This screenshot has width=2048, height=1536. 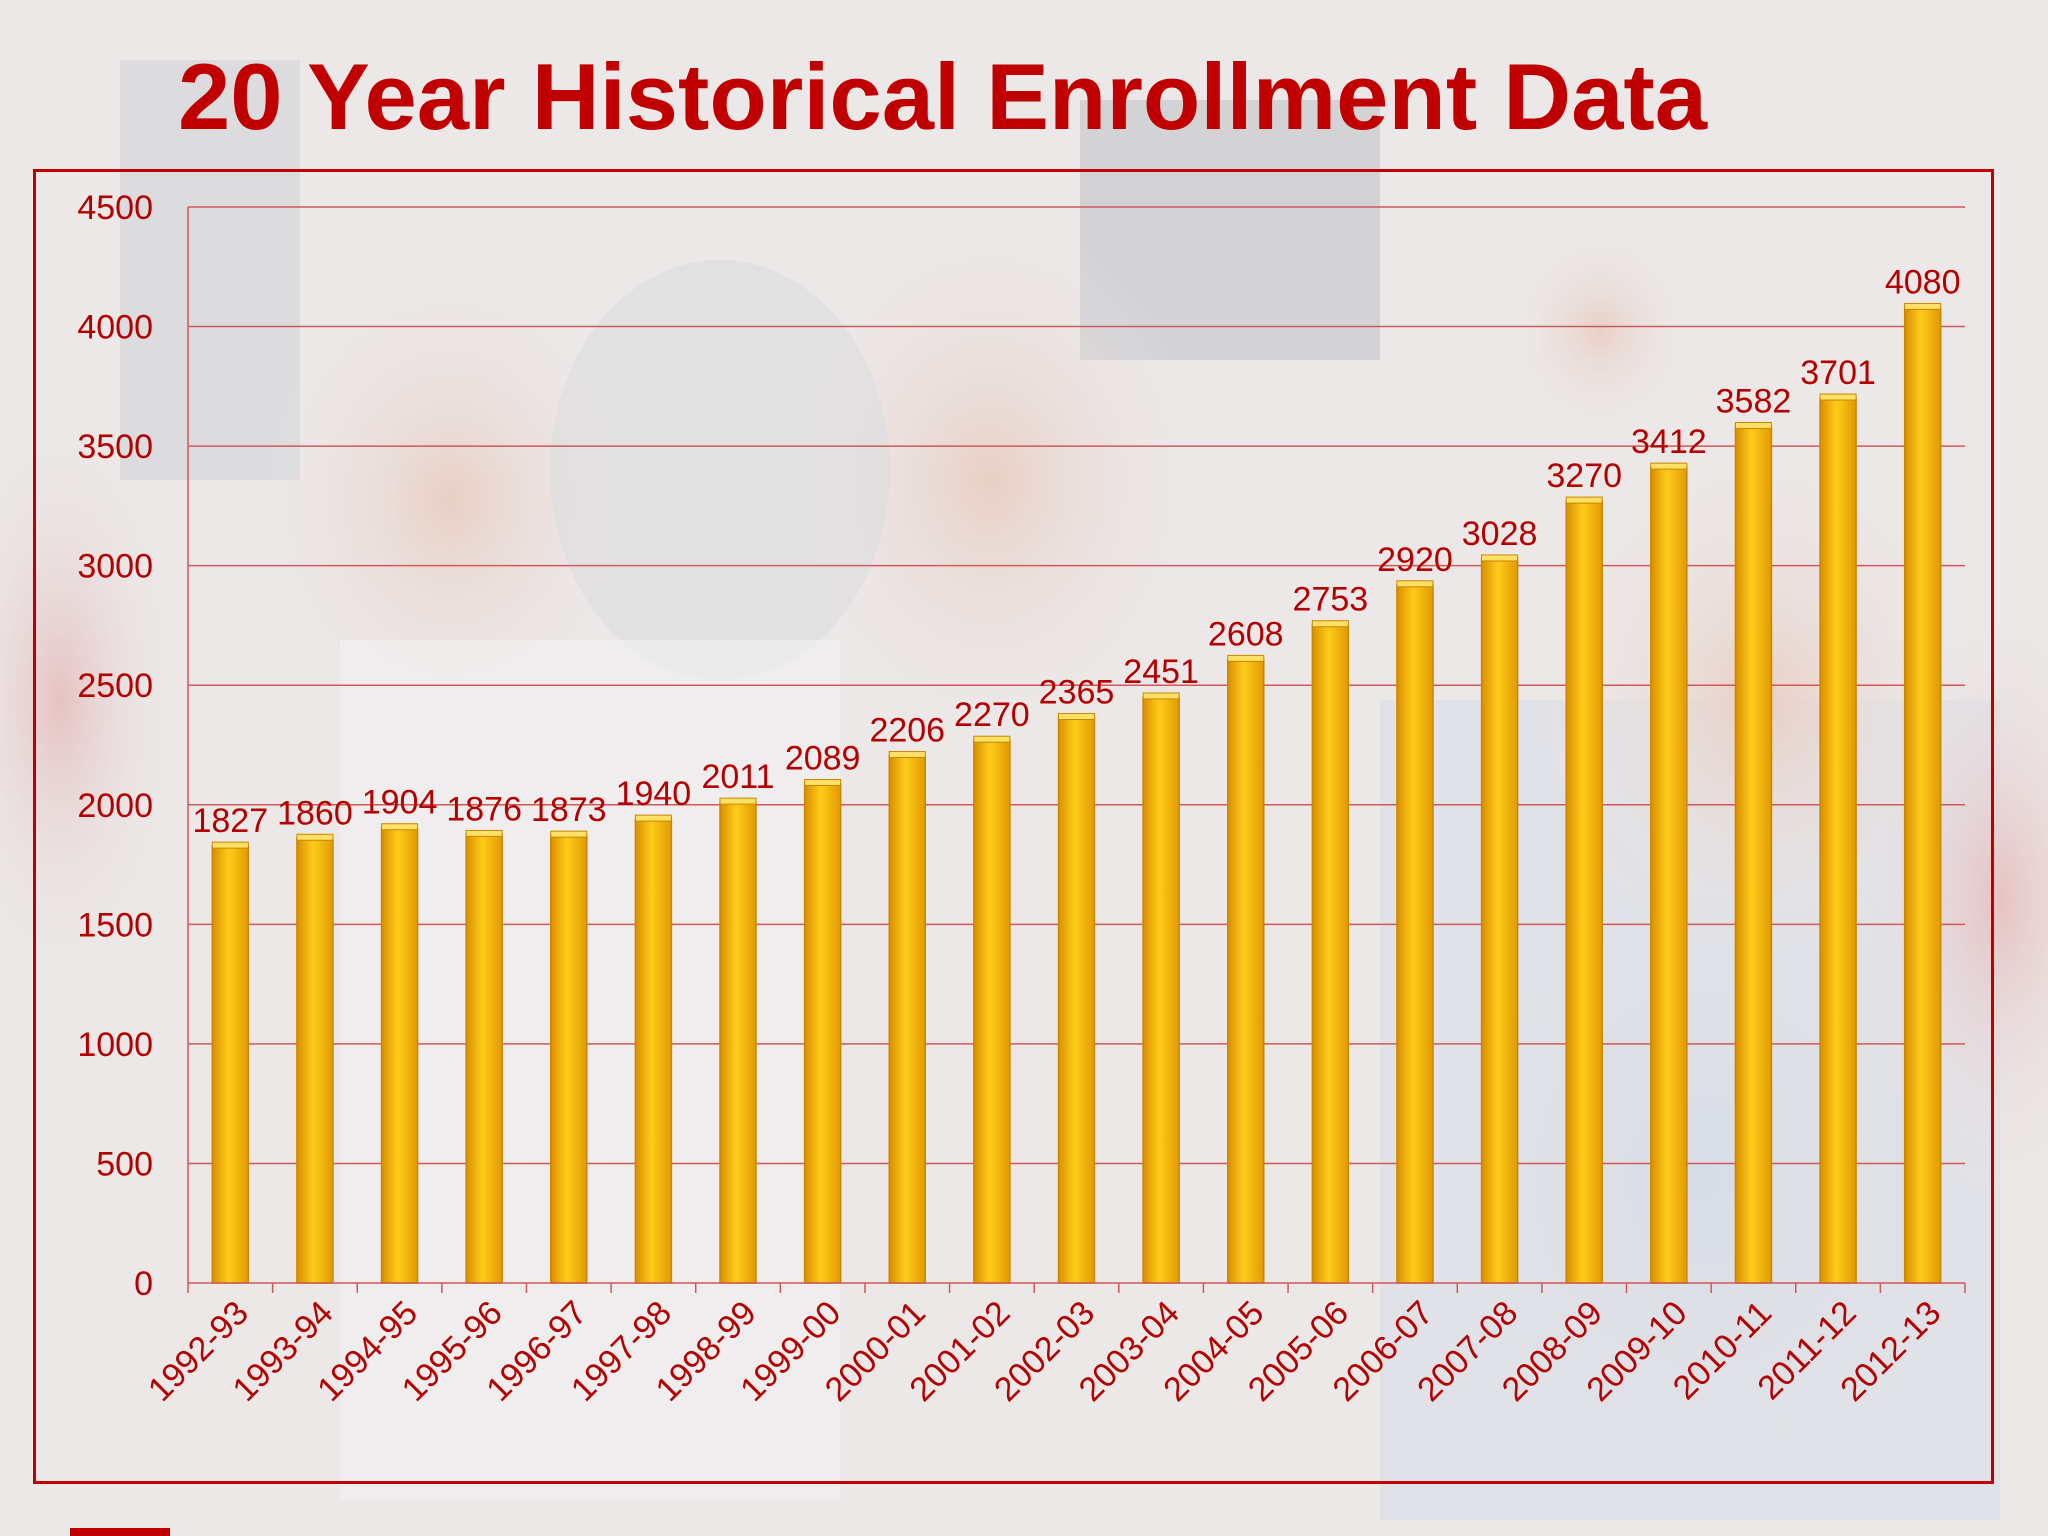 What do you see at coordinates (1246, 634) in the screenshot?
I see `data-label: 2608` at bounding box center [1246, 634].